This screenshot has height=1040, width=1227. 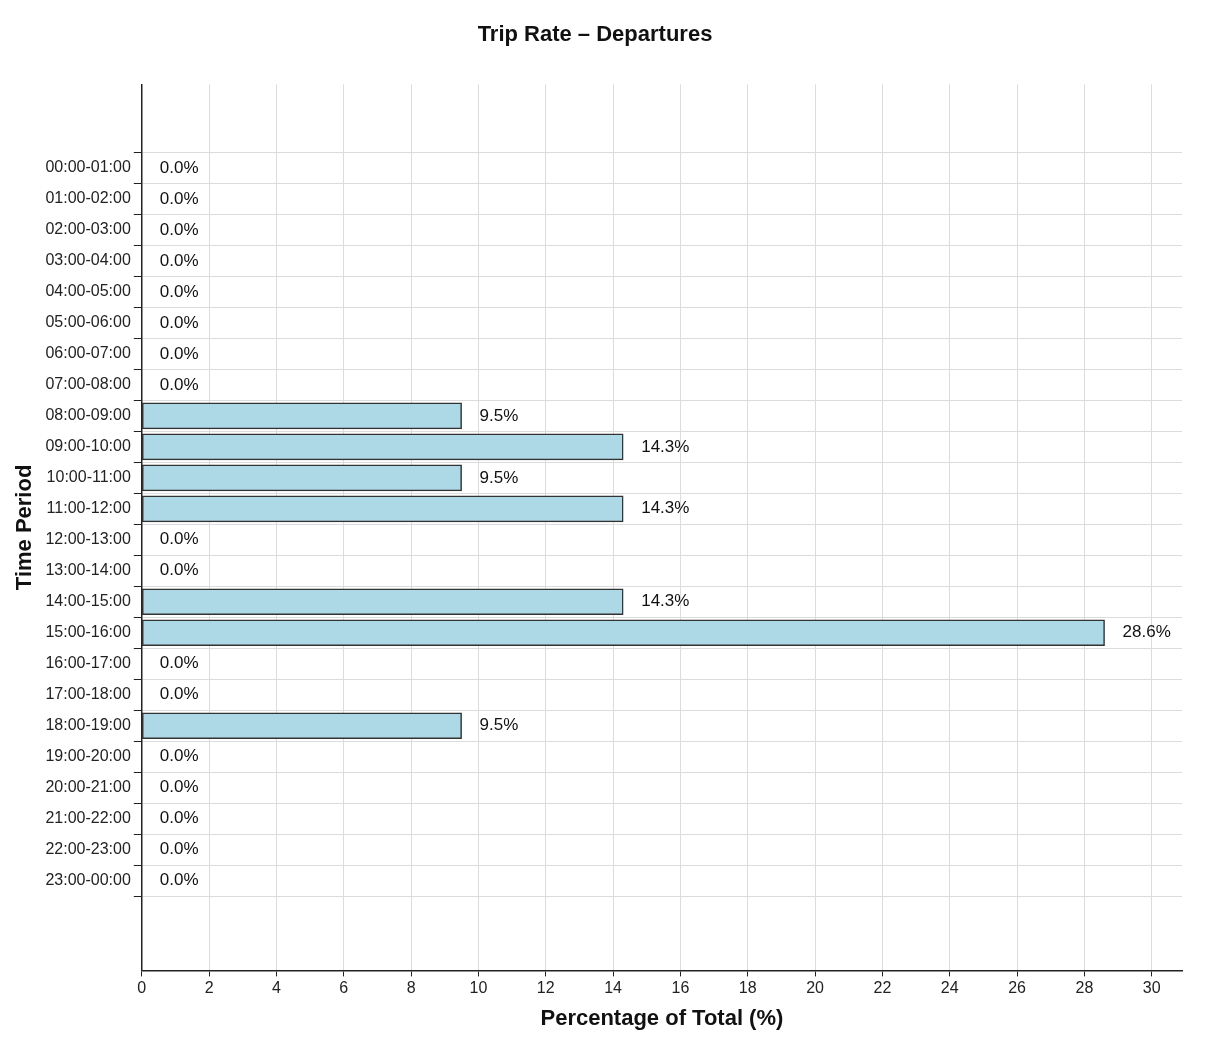 What do you see at coordinates (88, 849) in the screenshot?
I see `y-tick-label: 22:00-23:00` at bounding box center [88, 849].